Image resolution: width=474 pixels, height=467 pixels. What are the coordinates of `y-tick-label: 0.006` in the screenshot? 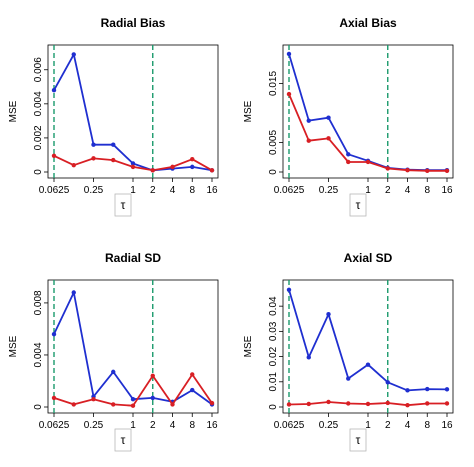 It's located at (38, 69).